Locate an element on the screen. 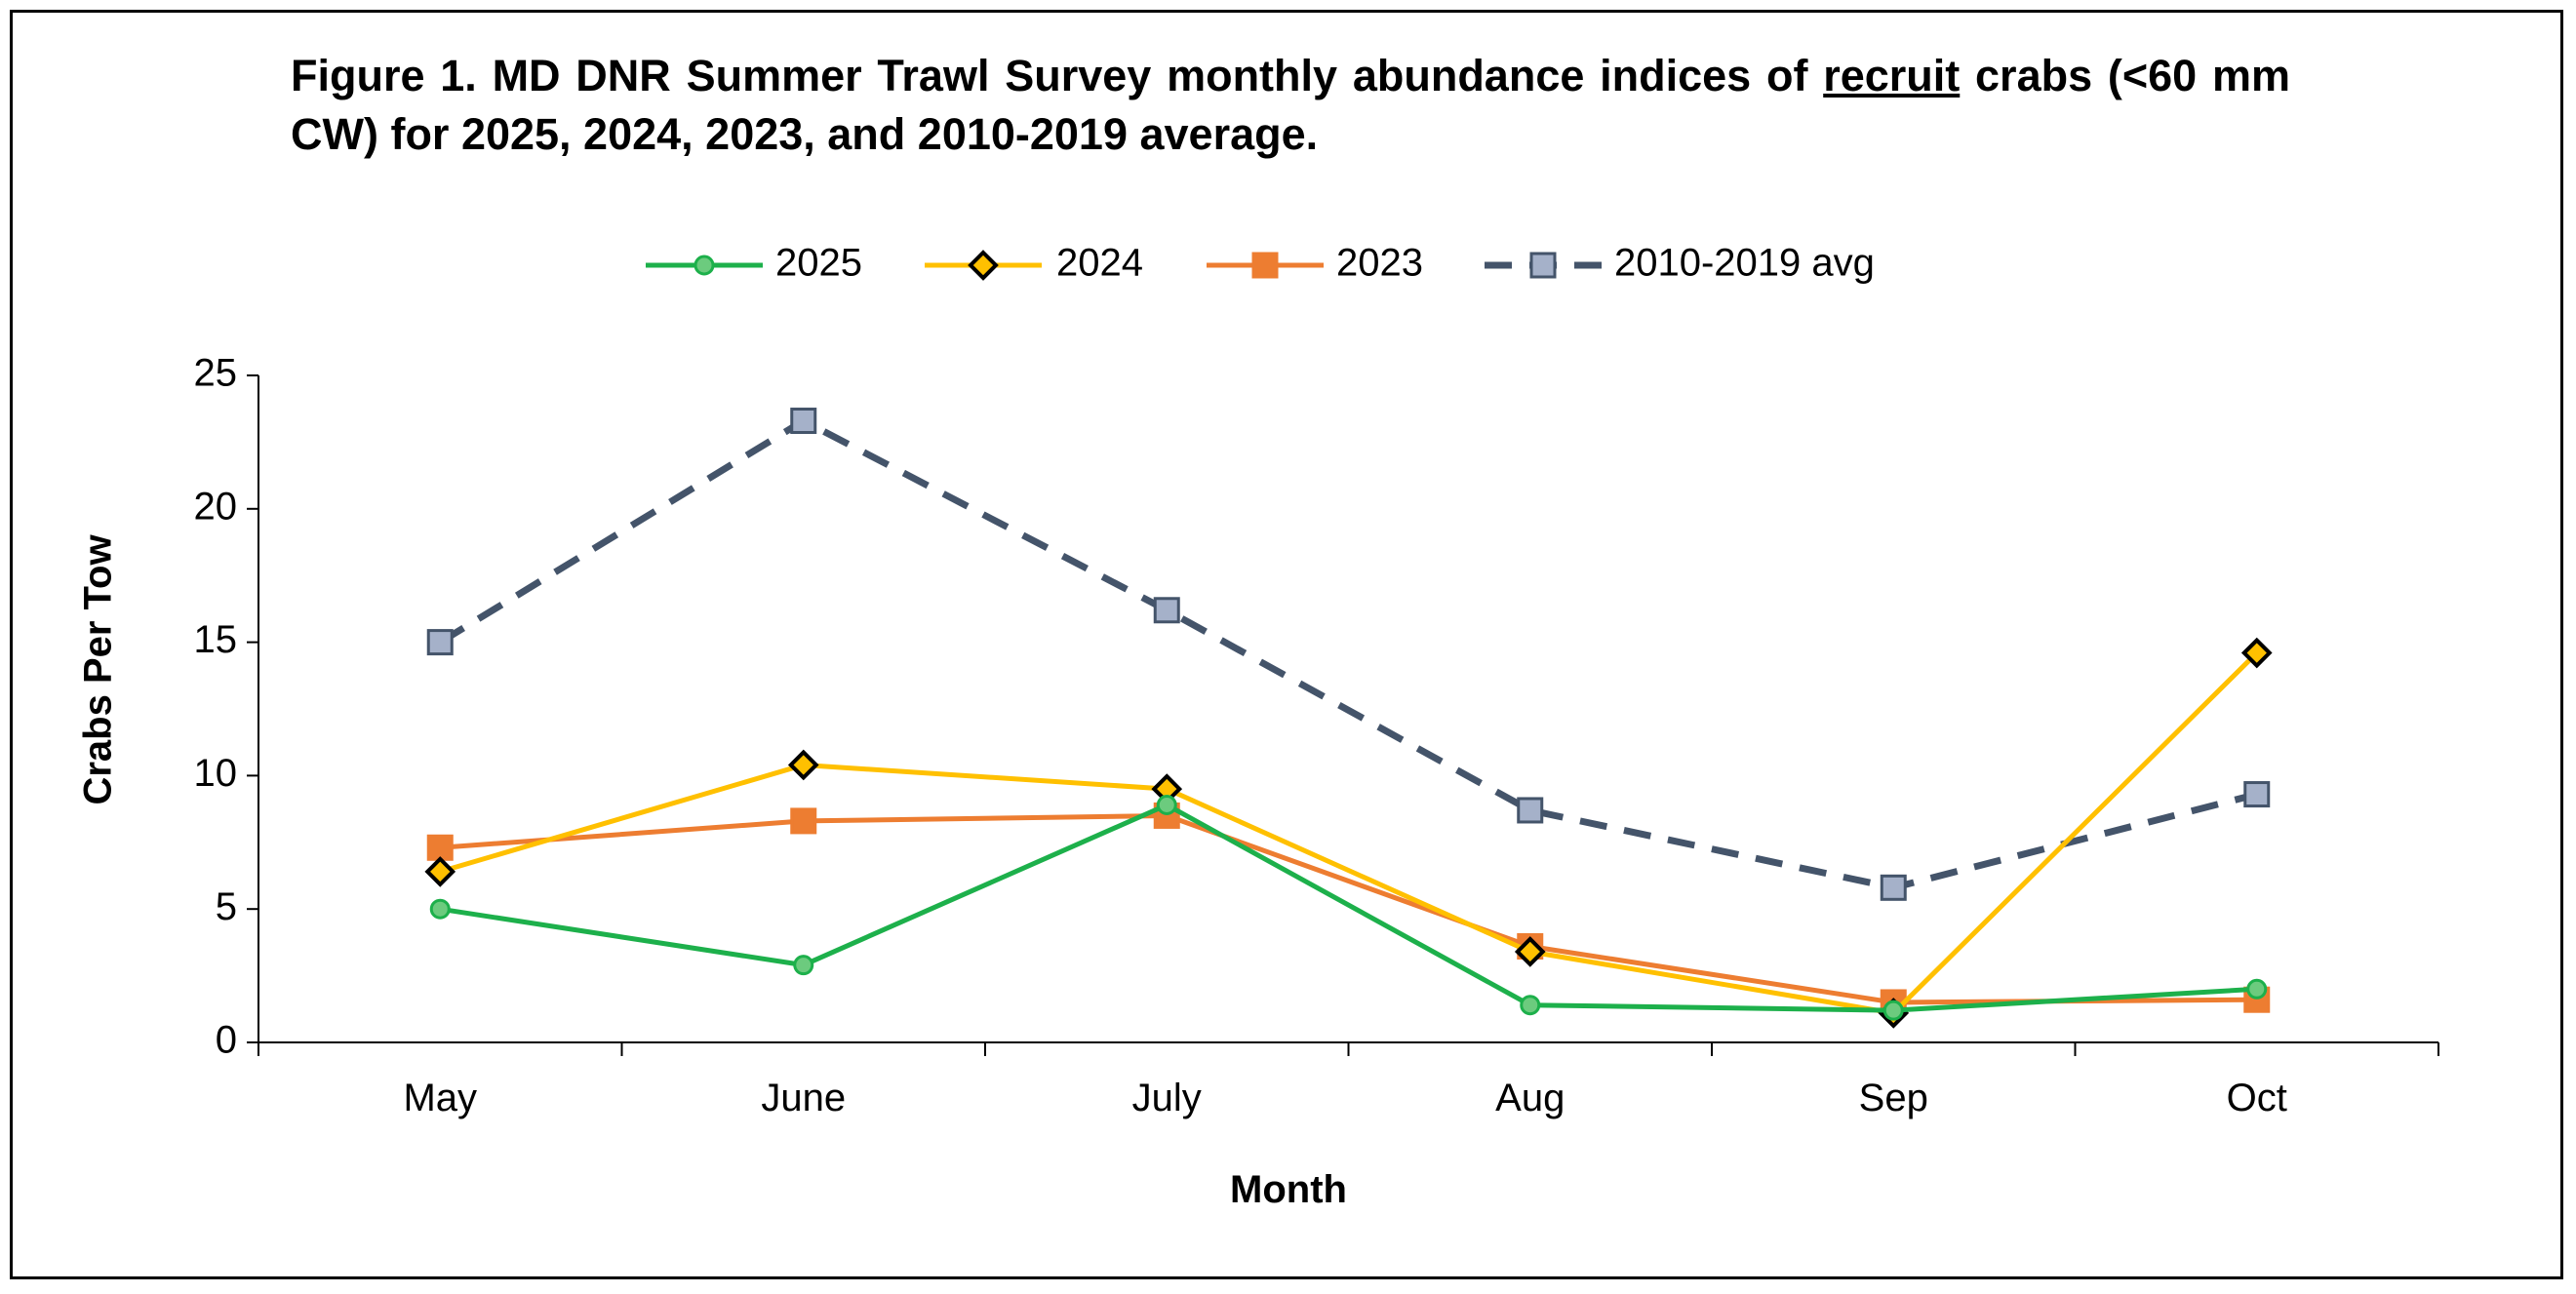  legend-item: 2023 is located at coordinates (1315, 263).